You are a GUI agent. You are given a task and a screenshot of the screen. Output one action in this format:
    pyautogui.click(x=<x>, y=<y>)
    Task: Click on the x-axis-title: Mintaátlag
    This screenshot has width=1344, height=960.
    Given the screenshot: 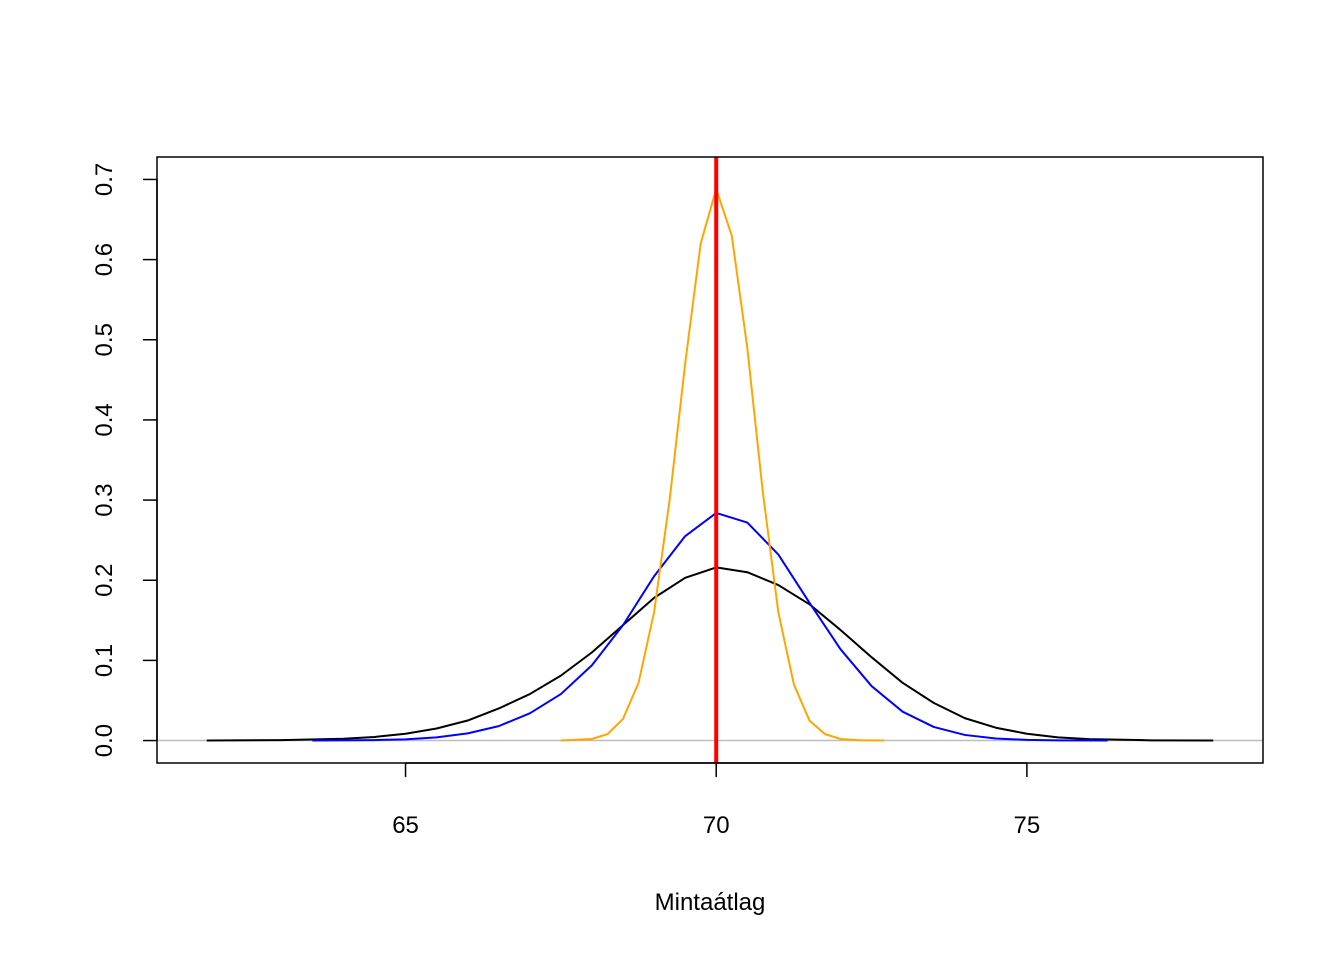 What is the action you would take?
    pyautogui.click(x=710, y=902)
    